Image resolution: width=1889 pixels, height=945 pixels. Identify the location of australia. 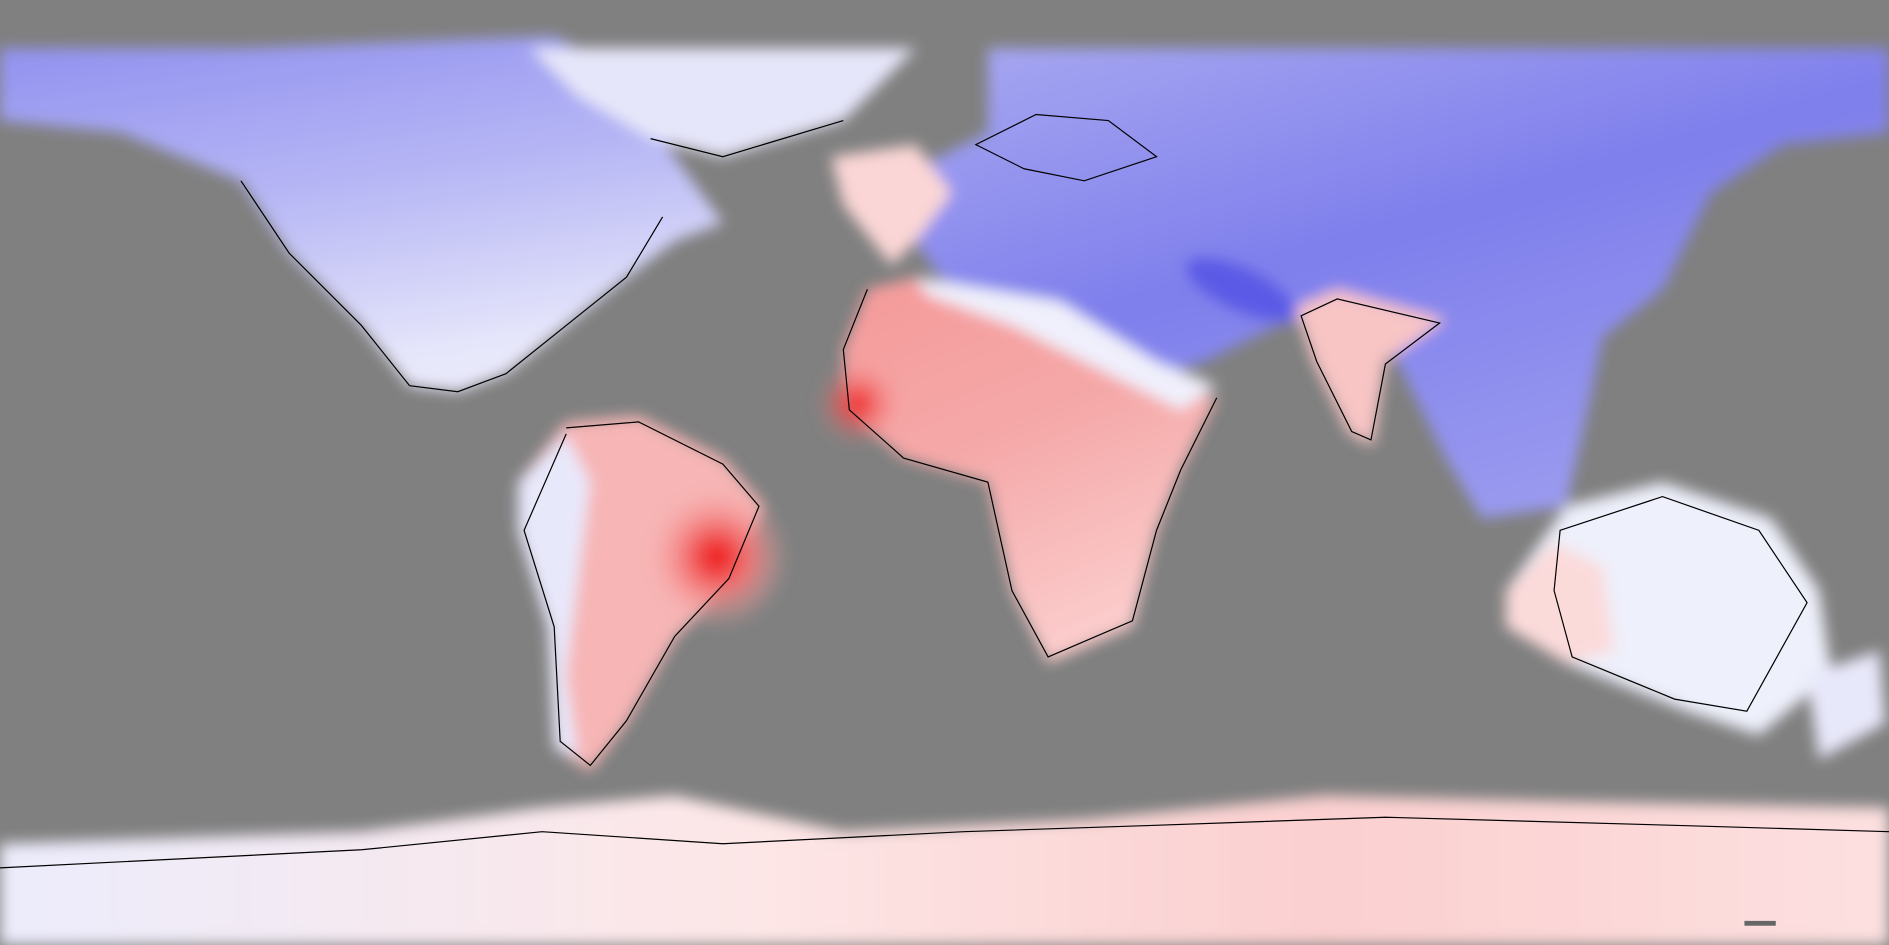
(1668, 609).